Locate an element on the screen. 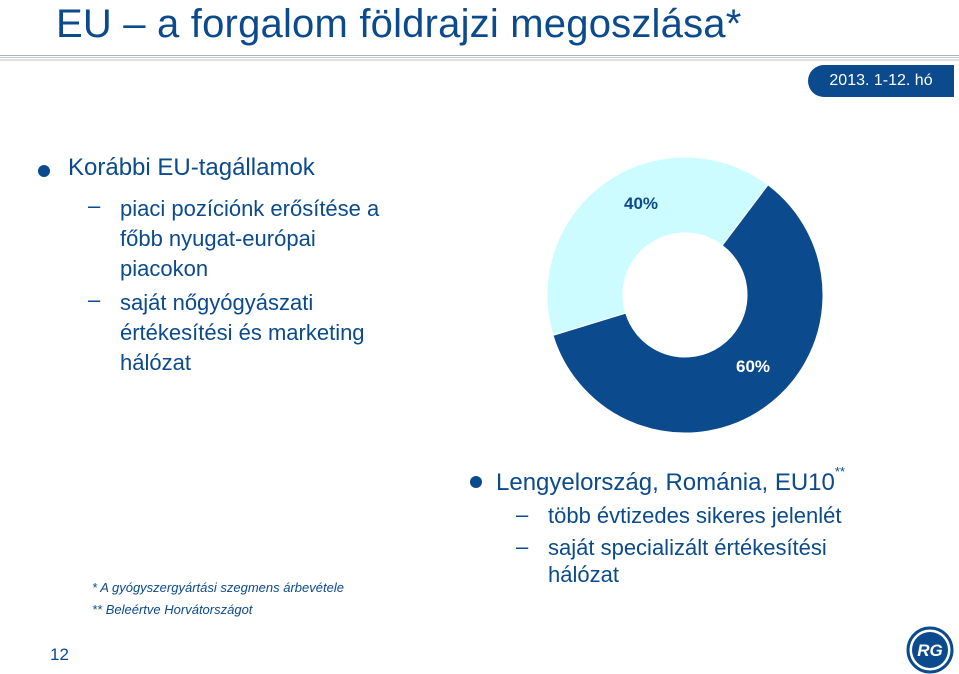  title-divider is located at coordinates (479, 58).